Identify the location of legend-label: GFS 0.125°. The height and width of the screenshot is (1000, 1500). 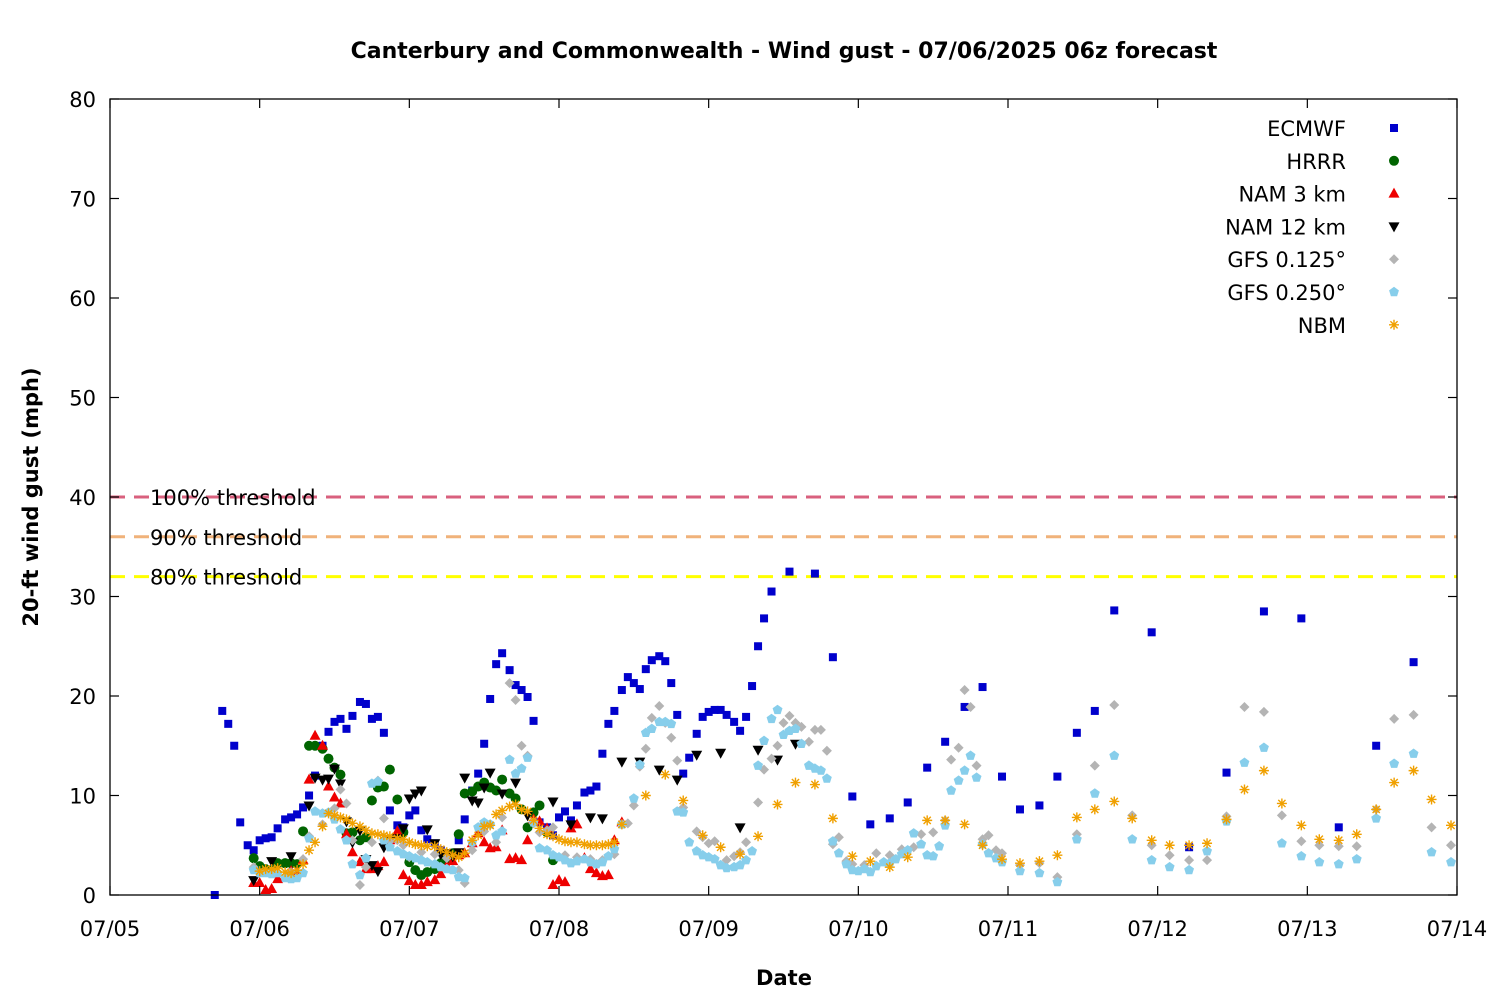
(1286, 260).